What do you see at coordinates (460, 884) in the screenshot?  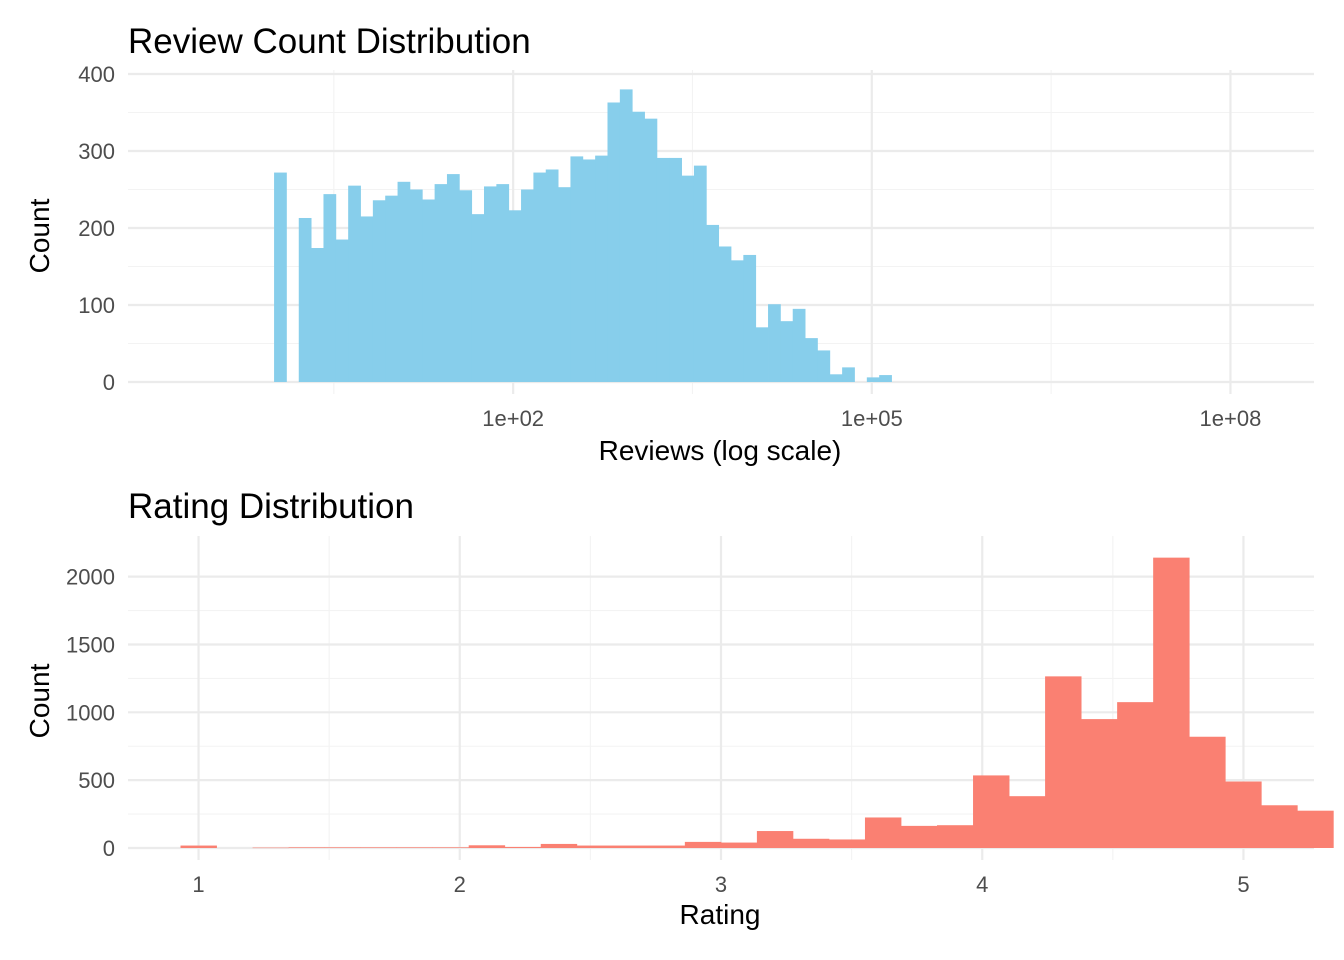 I see `x-tick-label: 2` at bounding box center [460, 884].